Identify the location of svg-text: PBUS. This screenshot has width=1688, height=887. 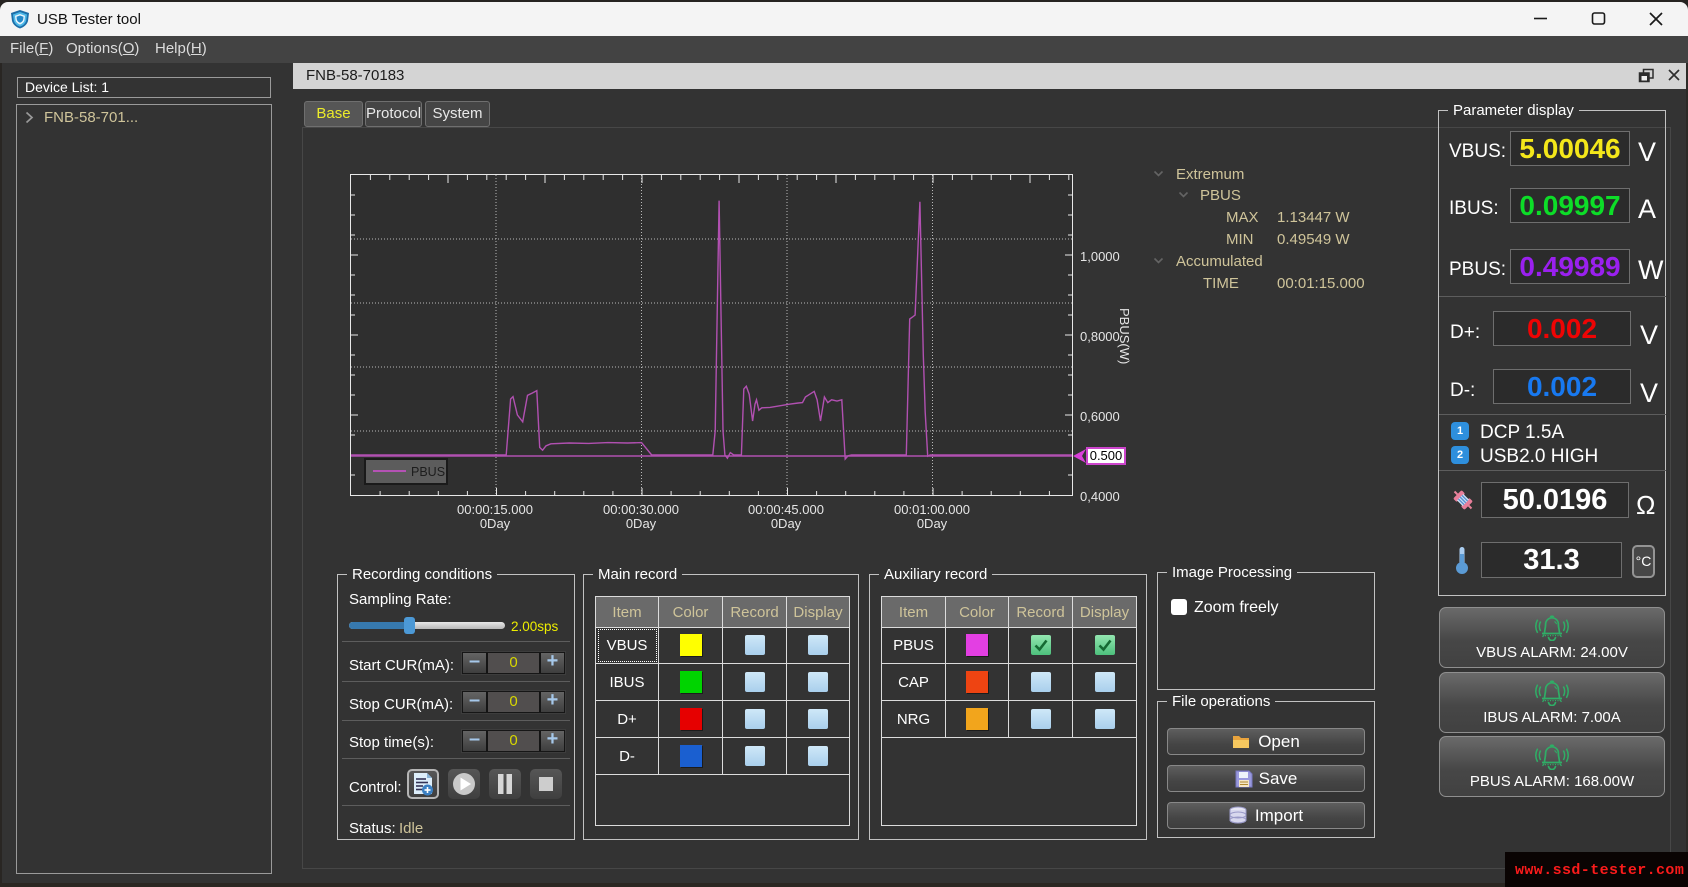
(428, 472).